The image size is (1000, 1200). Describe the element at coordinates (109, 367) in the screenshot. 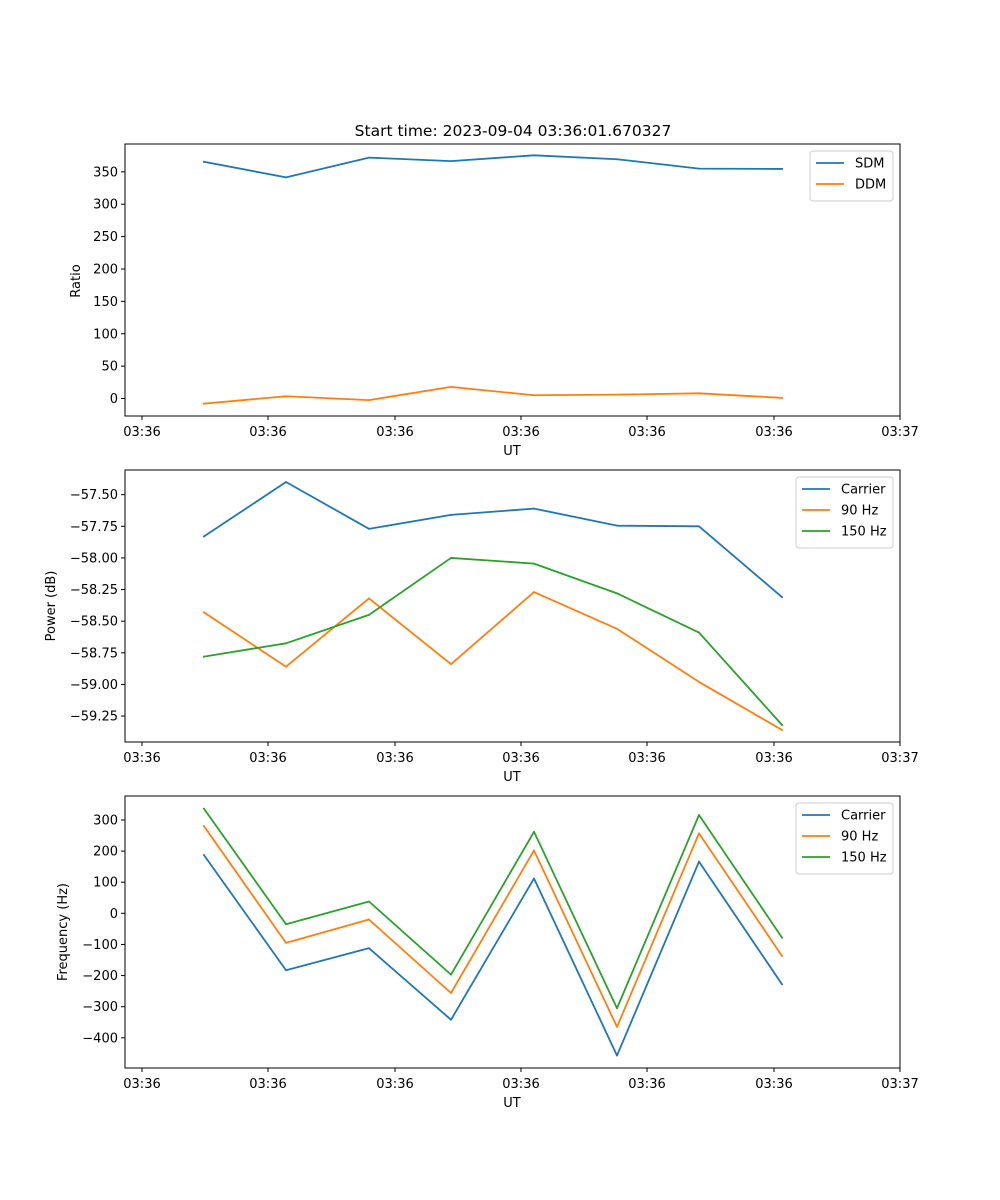

I see `y-tick-label: 50` at that location.